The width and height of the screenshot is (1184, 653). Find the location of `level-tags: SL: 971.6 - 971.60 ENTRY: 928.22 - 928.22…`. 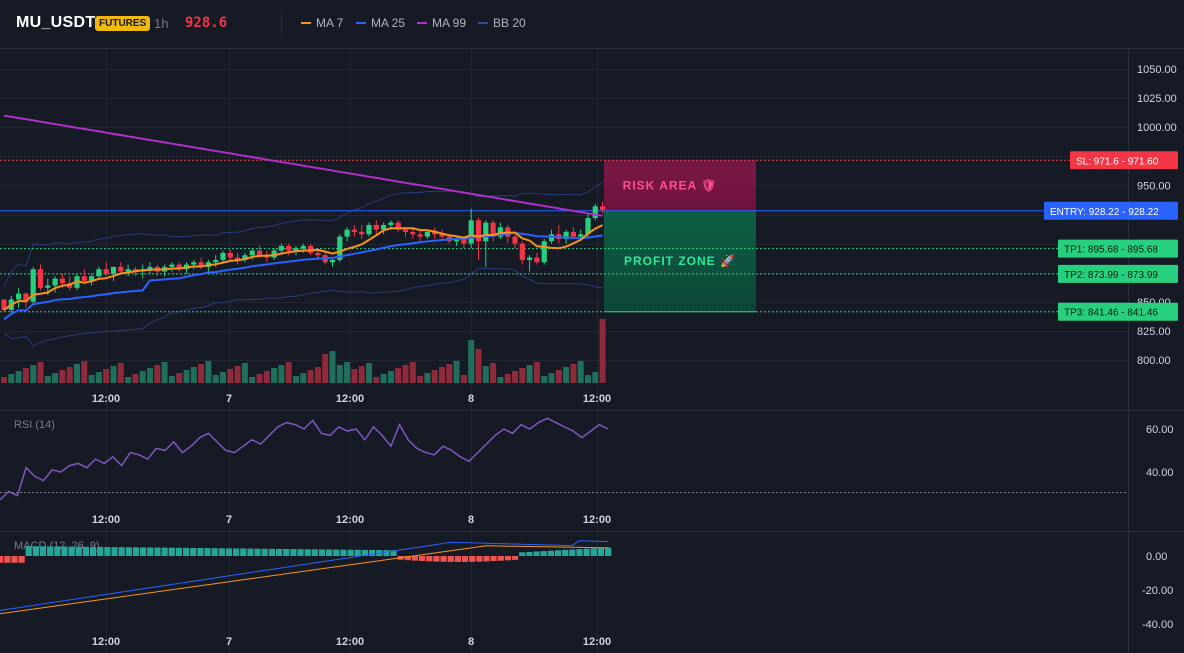

level-tags: SL: 971.6 - 971.60 ENTRY: 928.22 - 928.22… is located at coordinates (1111, 236).